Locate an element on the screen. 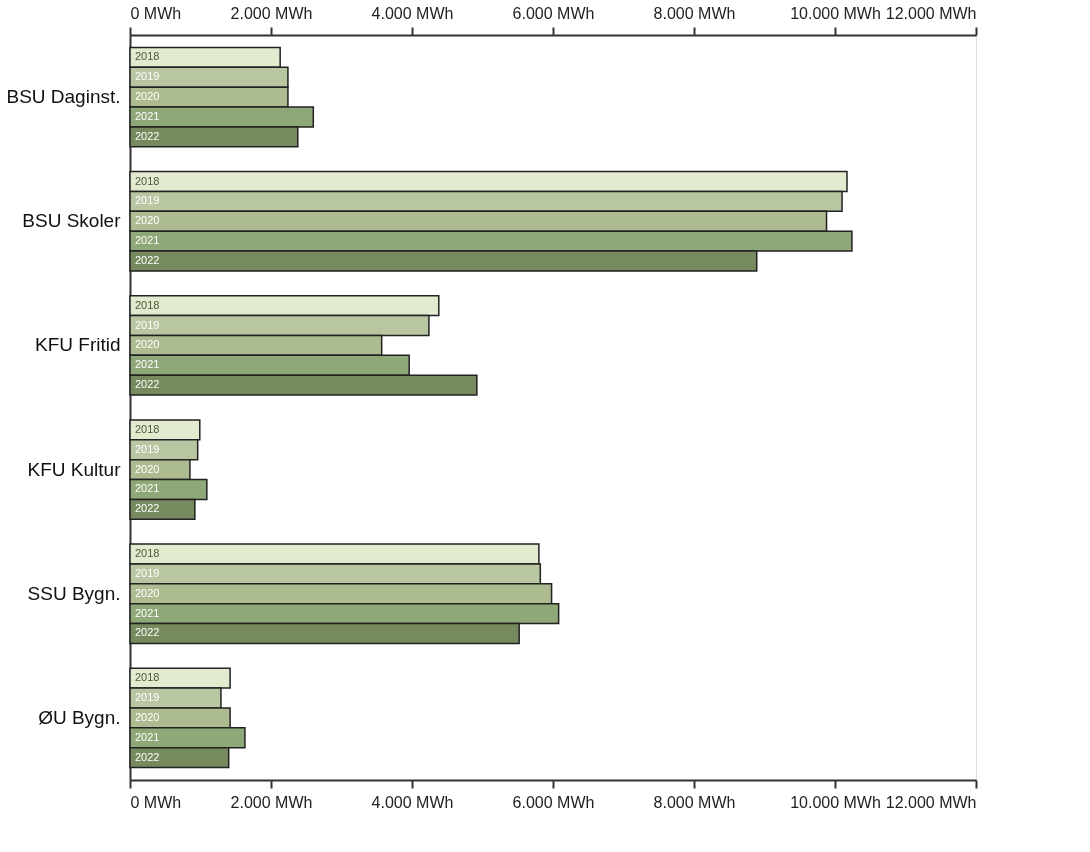 The height and width of the screenshot is (852, 1090). x-tick-label: 6.000 MWh is located at coordinates (553, 13).